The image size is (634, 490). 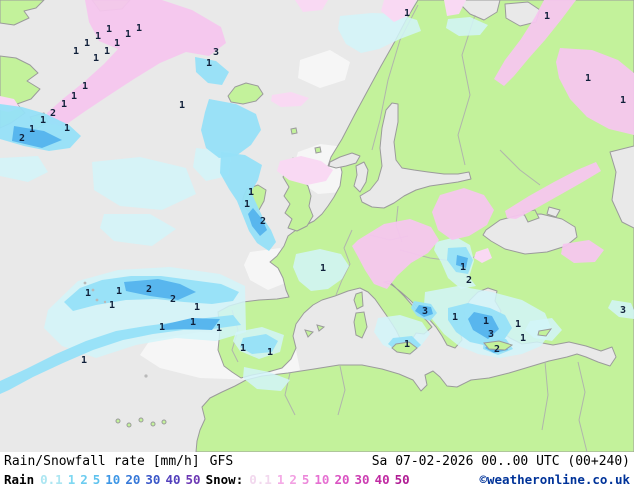 I want to click on snow-scale-label: Snow:, so click(x=224, y=479).